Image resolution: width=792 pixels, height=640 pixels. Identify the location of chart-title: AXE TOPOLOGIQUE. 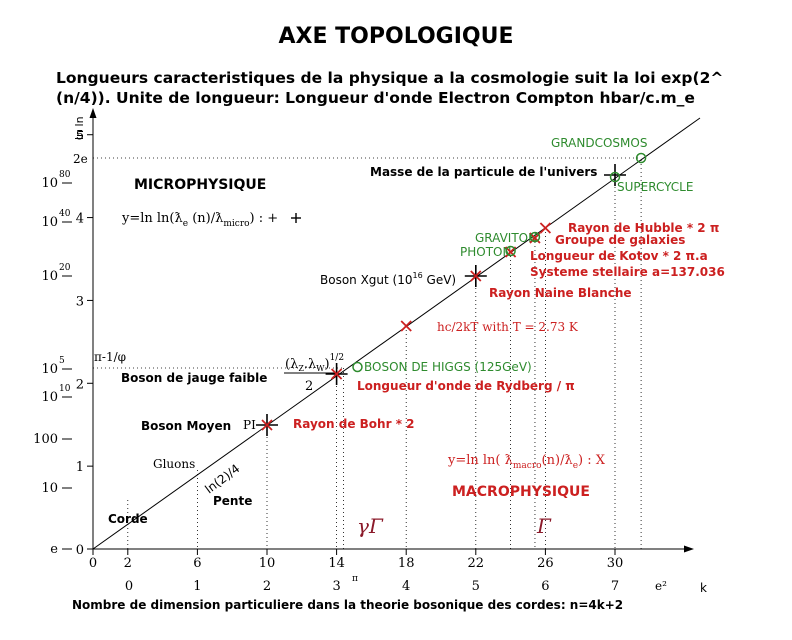
(396, 36).